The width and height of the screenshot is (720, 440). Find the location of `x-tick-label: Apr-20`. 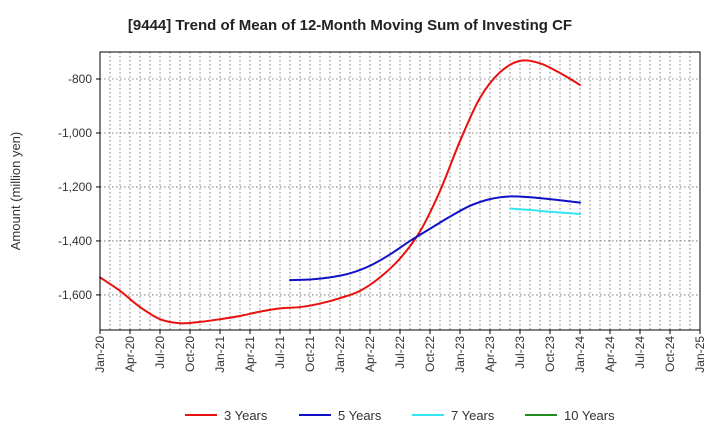

x-tick-label: Apr-20 is located at coordinates (130, 354).